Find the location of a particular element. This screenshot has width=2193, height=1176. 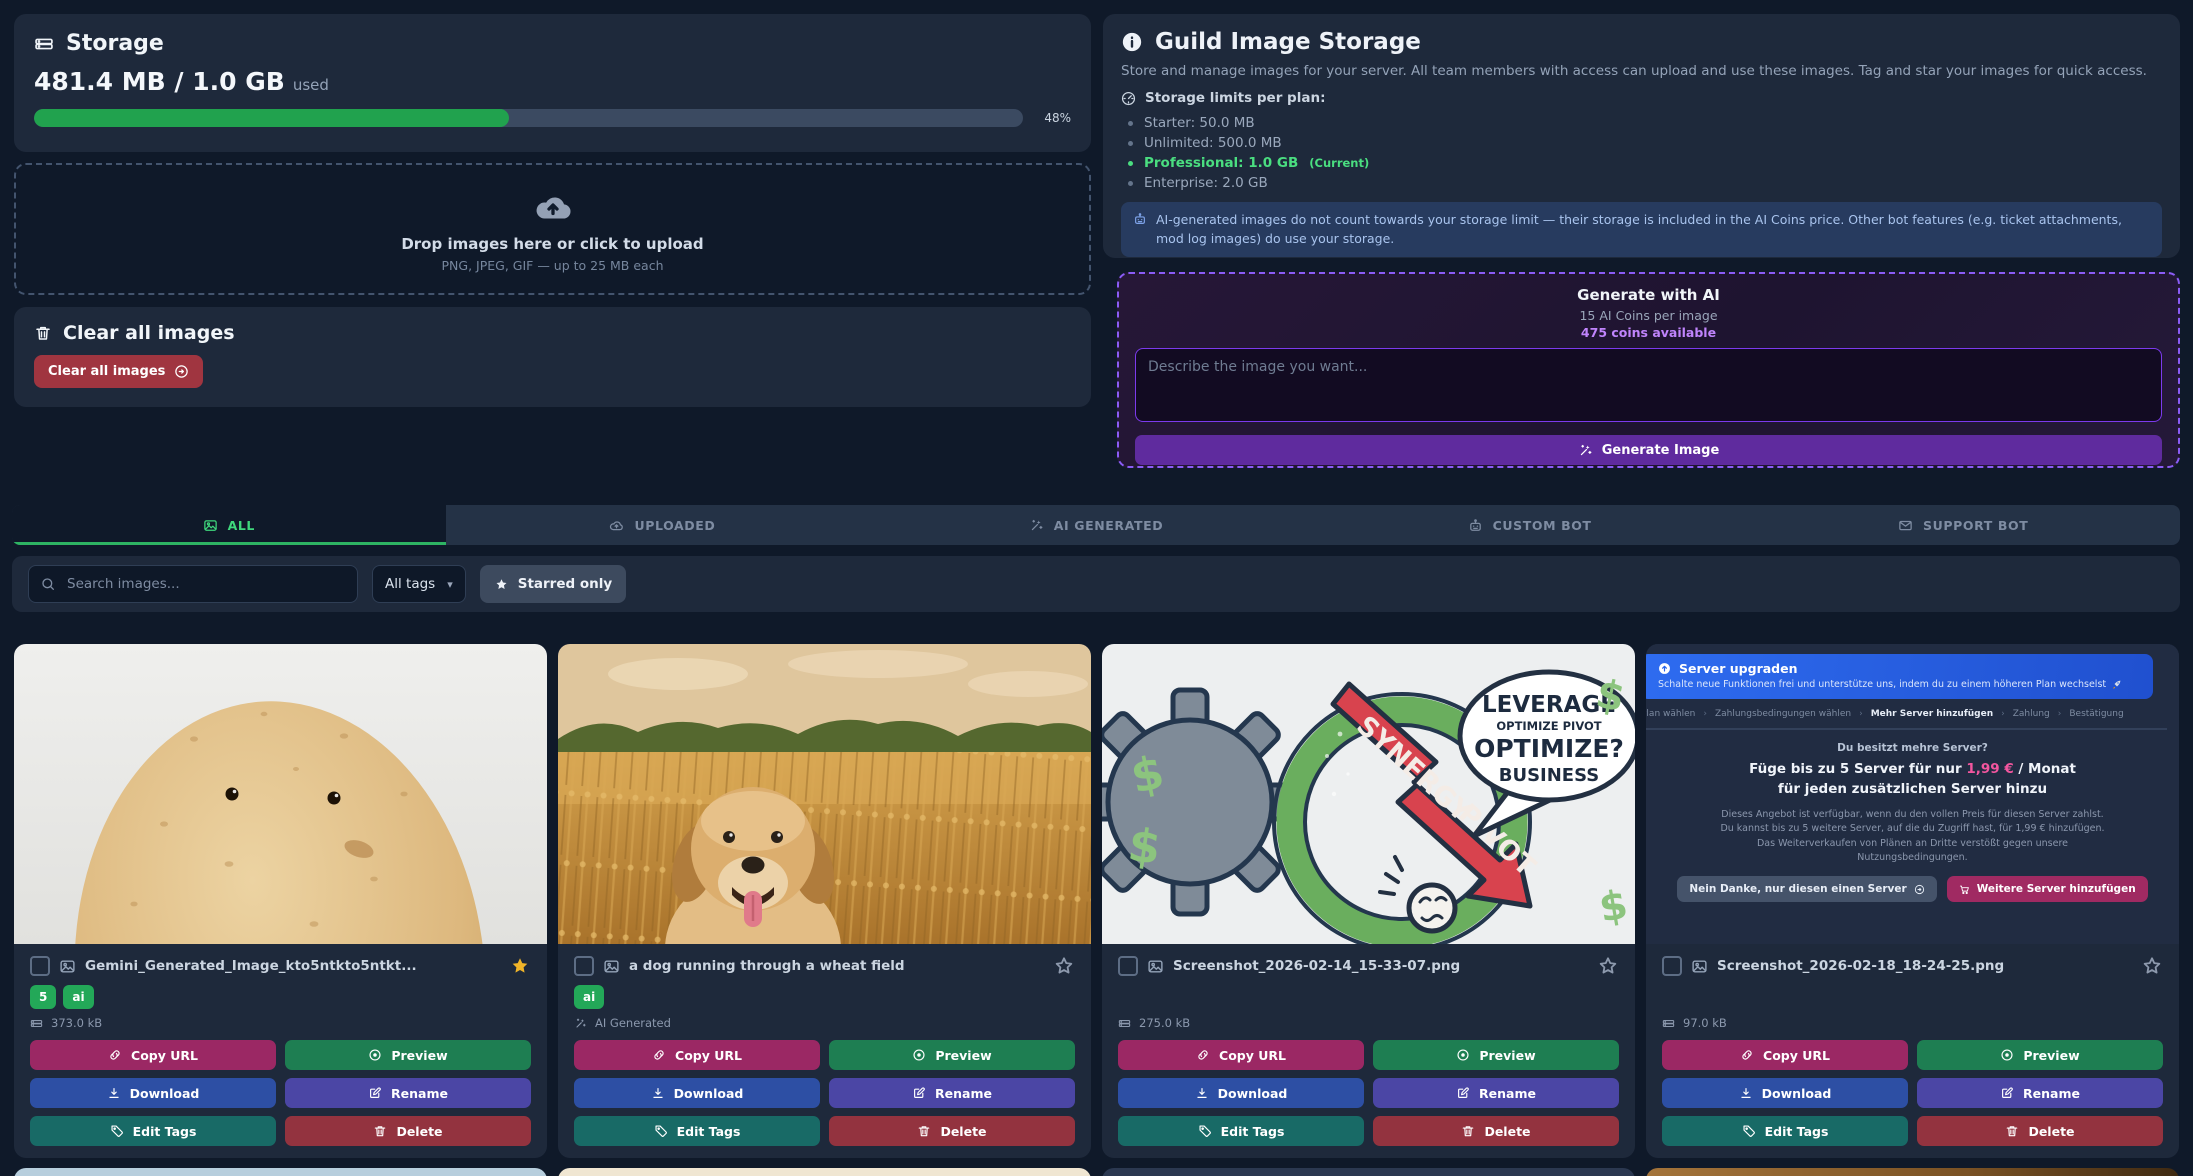

chevron-down-icon: ▾ is located at coordinates (450, 584).